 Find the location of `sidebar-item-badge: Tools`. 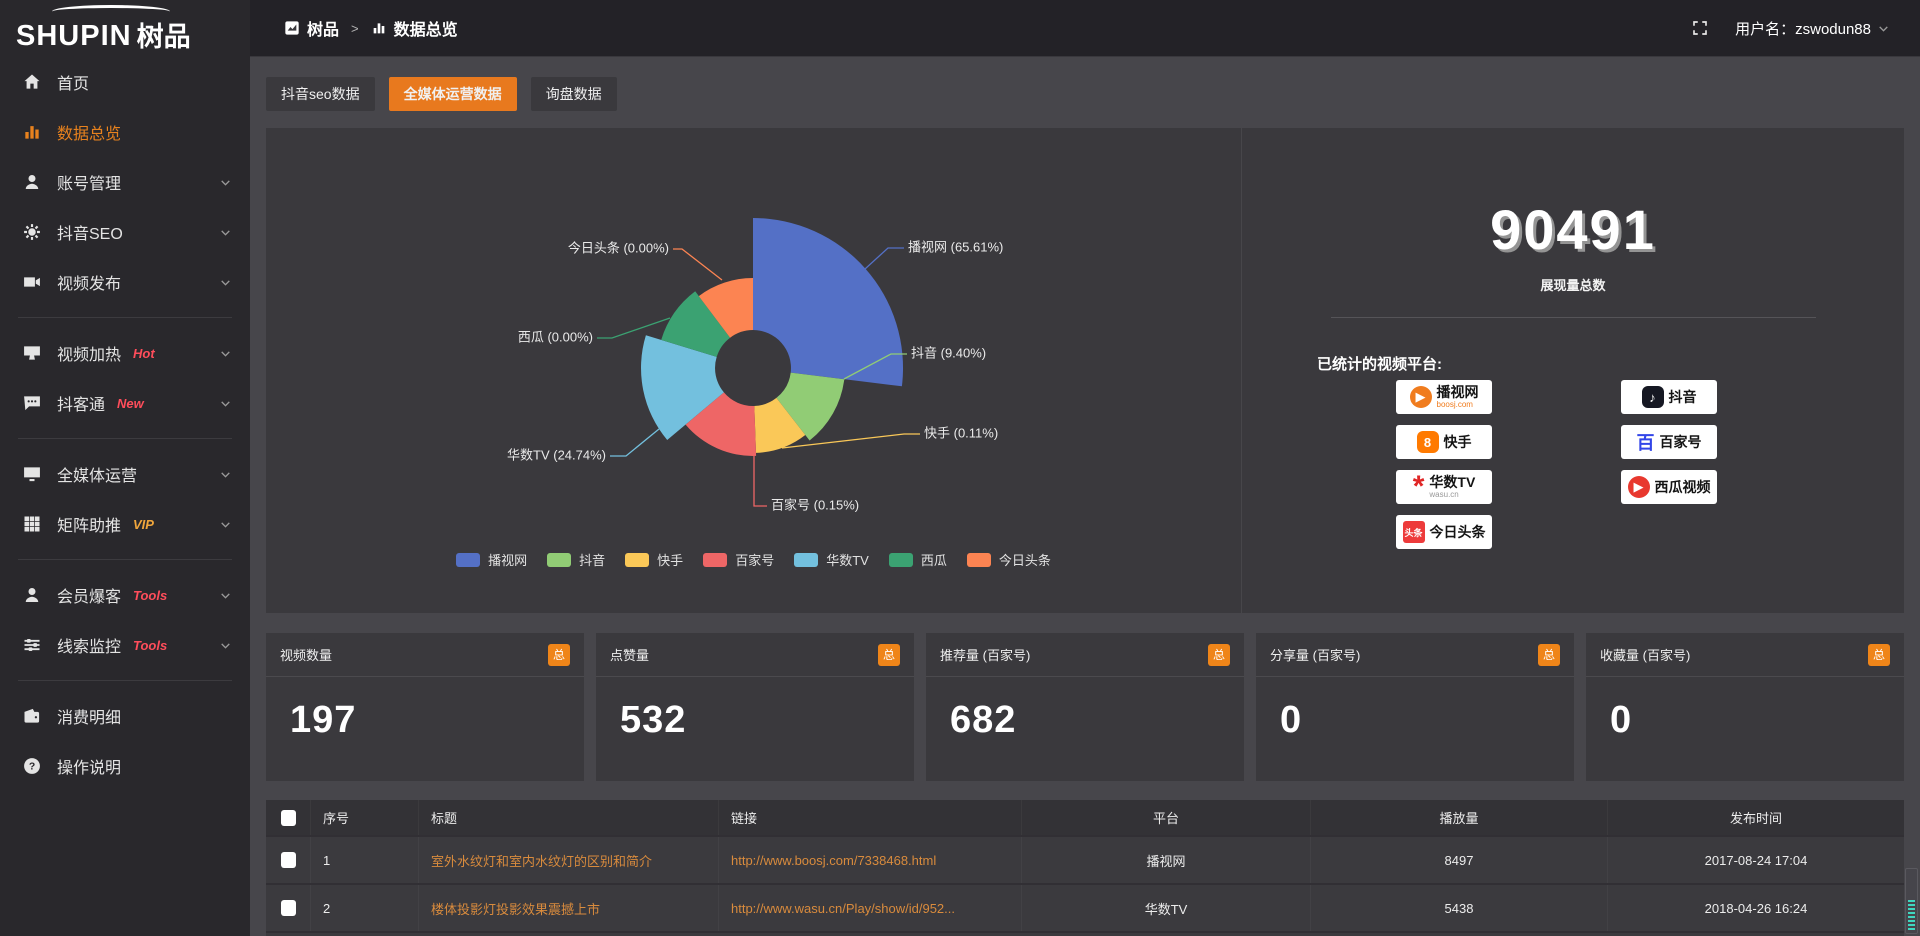

sidebar-item-badge: Tools is located at coordinates (150, 645).